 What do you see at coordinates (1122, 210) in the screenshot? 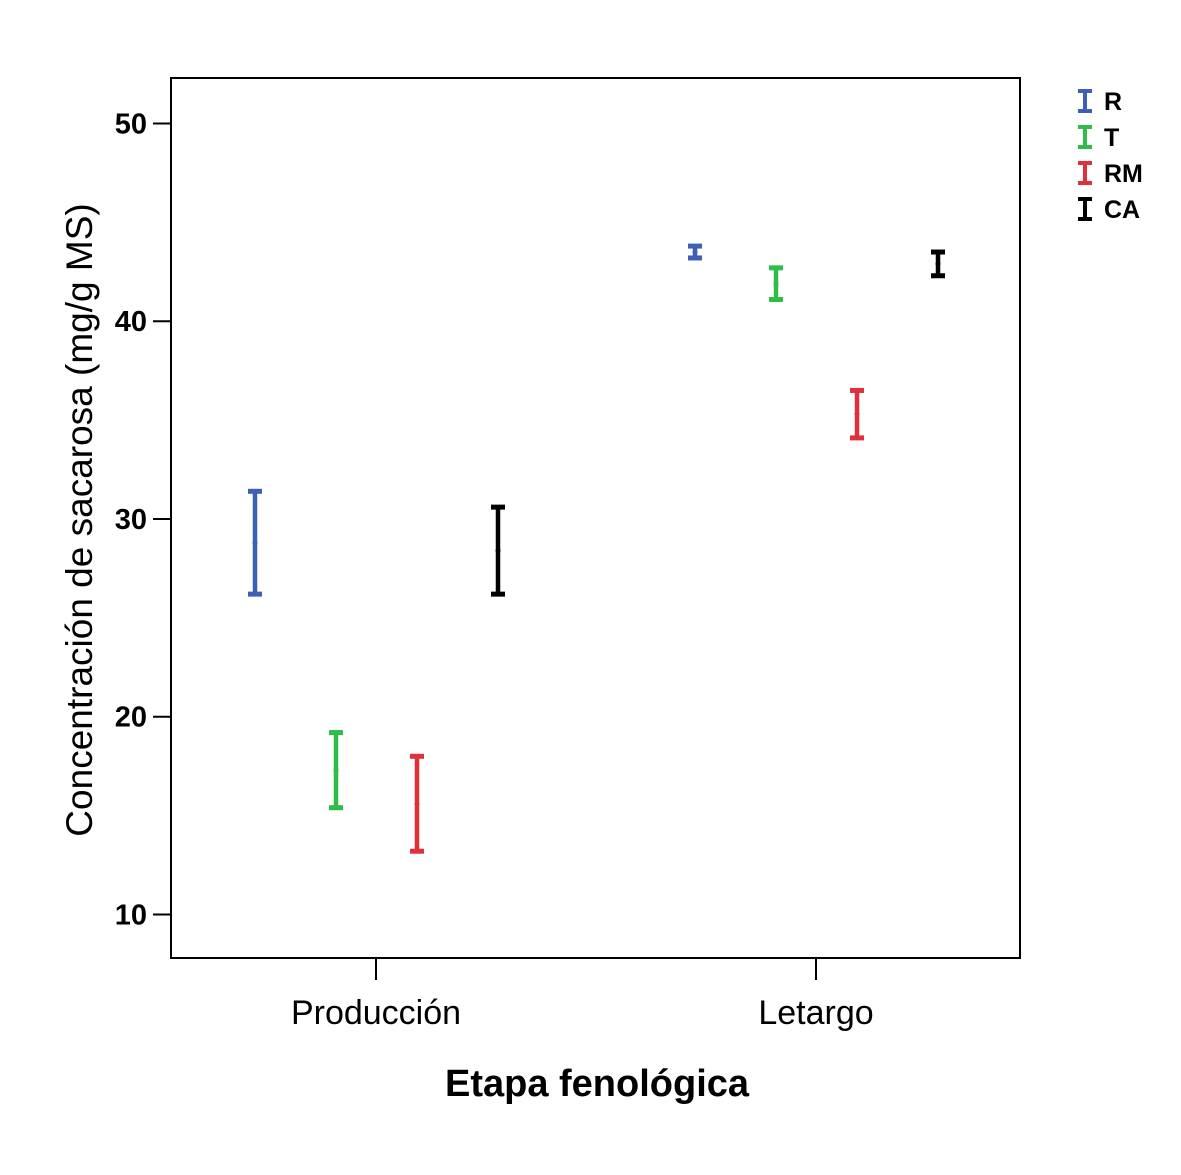
I see `legend-label: CA` at bounding box center [1122, 210].